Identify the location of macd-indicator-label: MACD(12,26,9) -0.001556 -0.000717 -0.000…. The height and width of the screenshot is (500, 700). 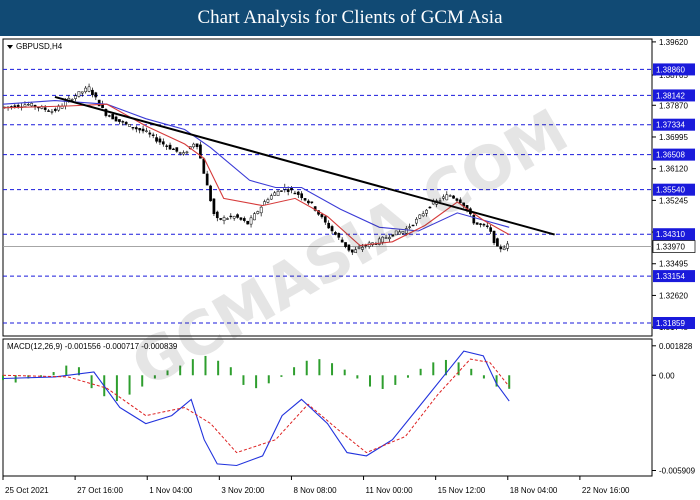
(92, 346).